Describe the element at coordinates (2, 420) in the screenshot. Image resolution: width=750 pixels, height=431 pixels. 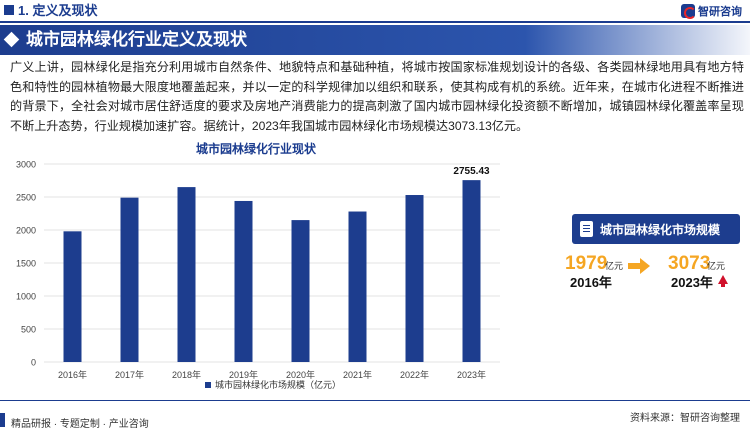
I see `footer-marker-icon` at that location.